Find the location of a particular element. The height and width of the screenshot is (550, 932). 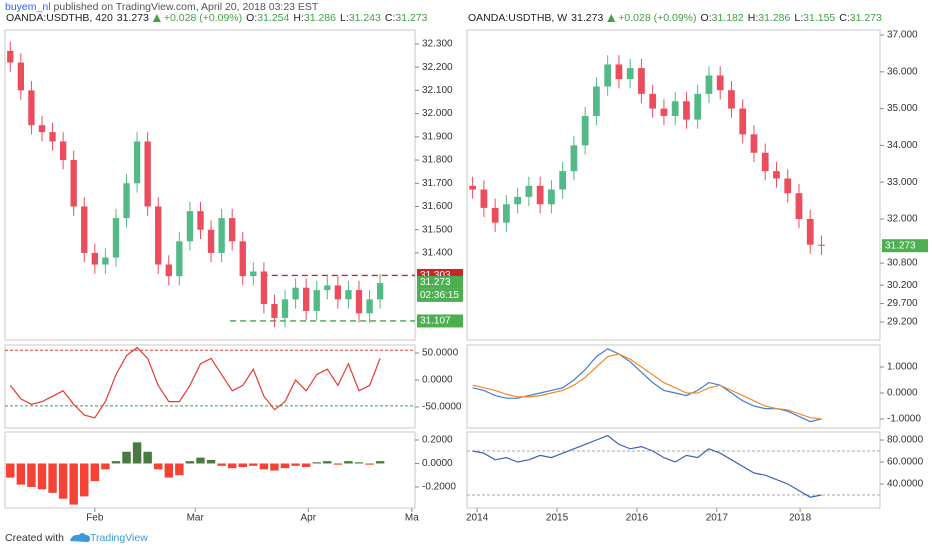

legend-change: +0.028 (+0.09%) is located at coordinates (203, 18).